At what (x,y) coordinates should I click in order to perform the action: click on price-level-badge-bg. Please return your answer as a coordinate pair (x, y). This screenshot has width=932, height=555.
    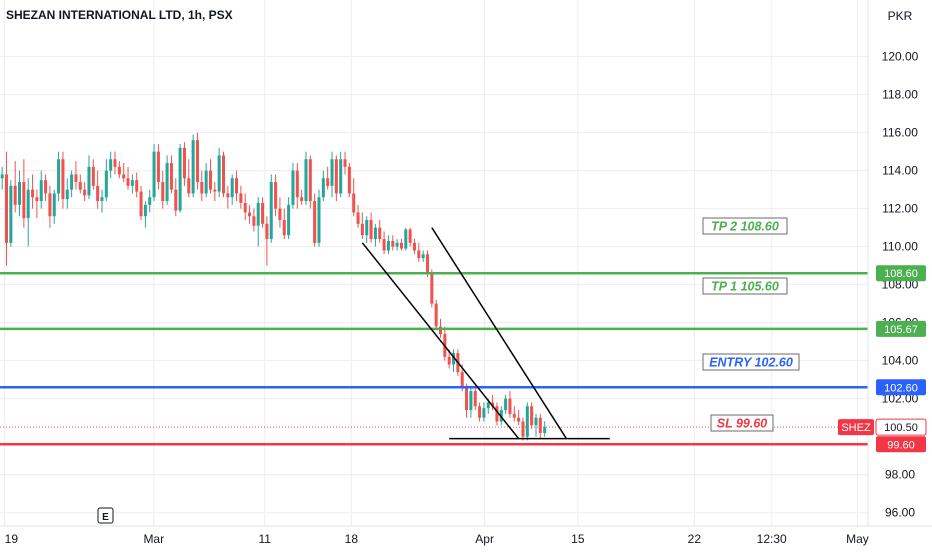
    Looking at the image, I should click on (901, 273).